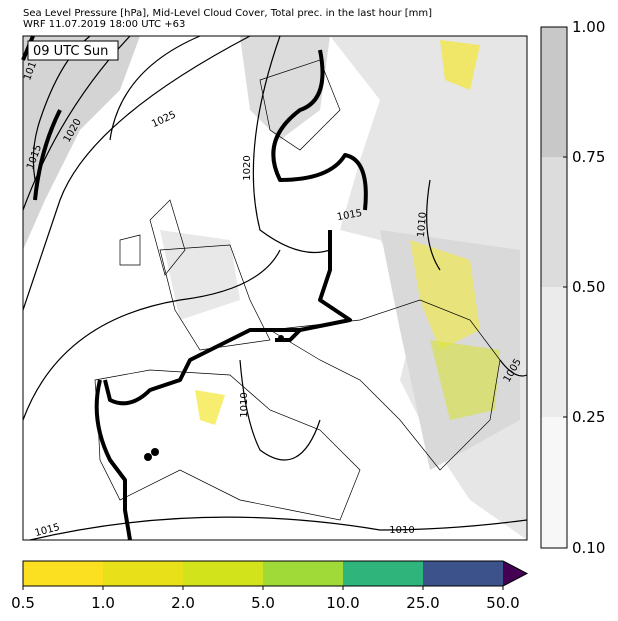  I want to click on tick-label: 25.0, so click(422, 603).